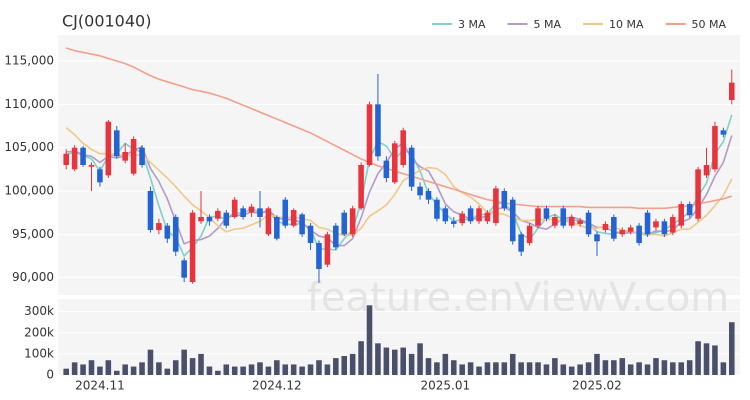  Describe the element at coordinates (39, 353) in the screenshot. I see `y-tick-label: 100k` at that location.